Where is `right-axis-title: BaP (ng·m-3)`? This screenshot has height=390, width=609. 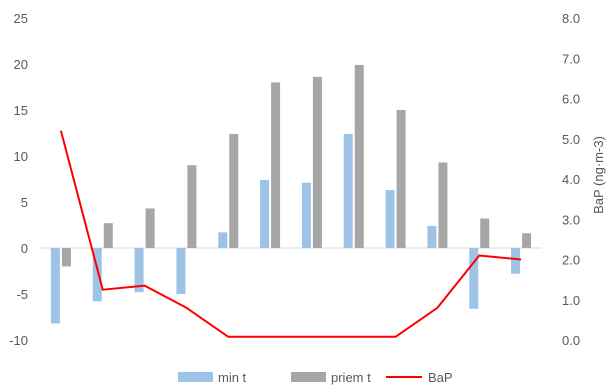
right-axis-title: BaP (ng·m-3) is located at coordinates (598, 175).